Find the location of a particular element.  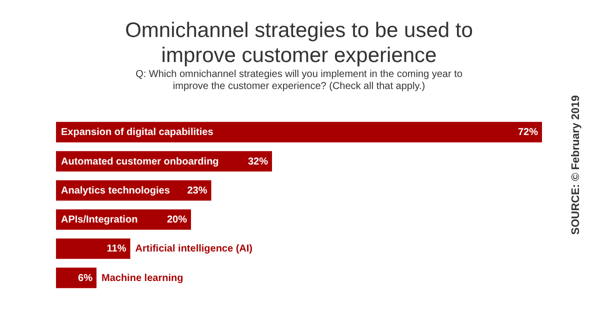

source-note: SOURCE: © February 2019 is located at coordinates (576, 165).